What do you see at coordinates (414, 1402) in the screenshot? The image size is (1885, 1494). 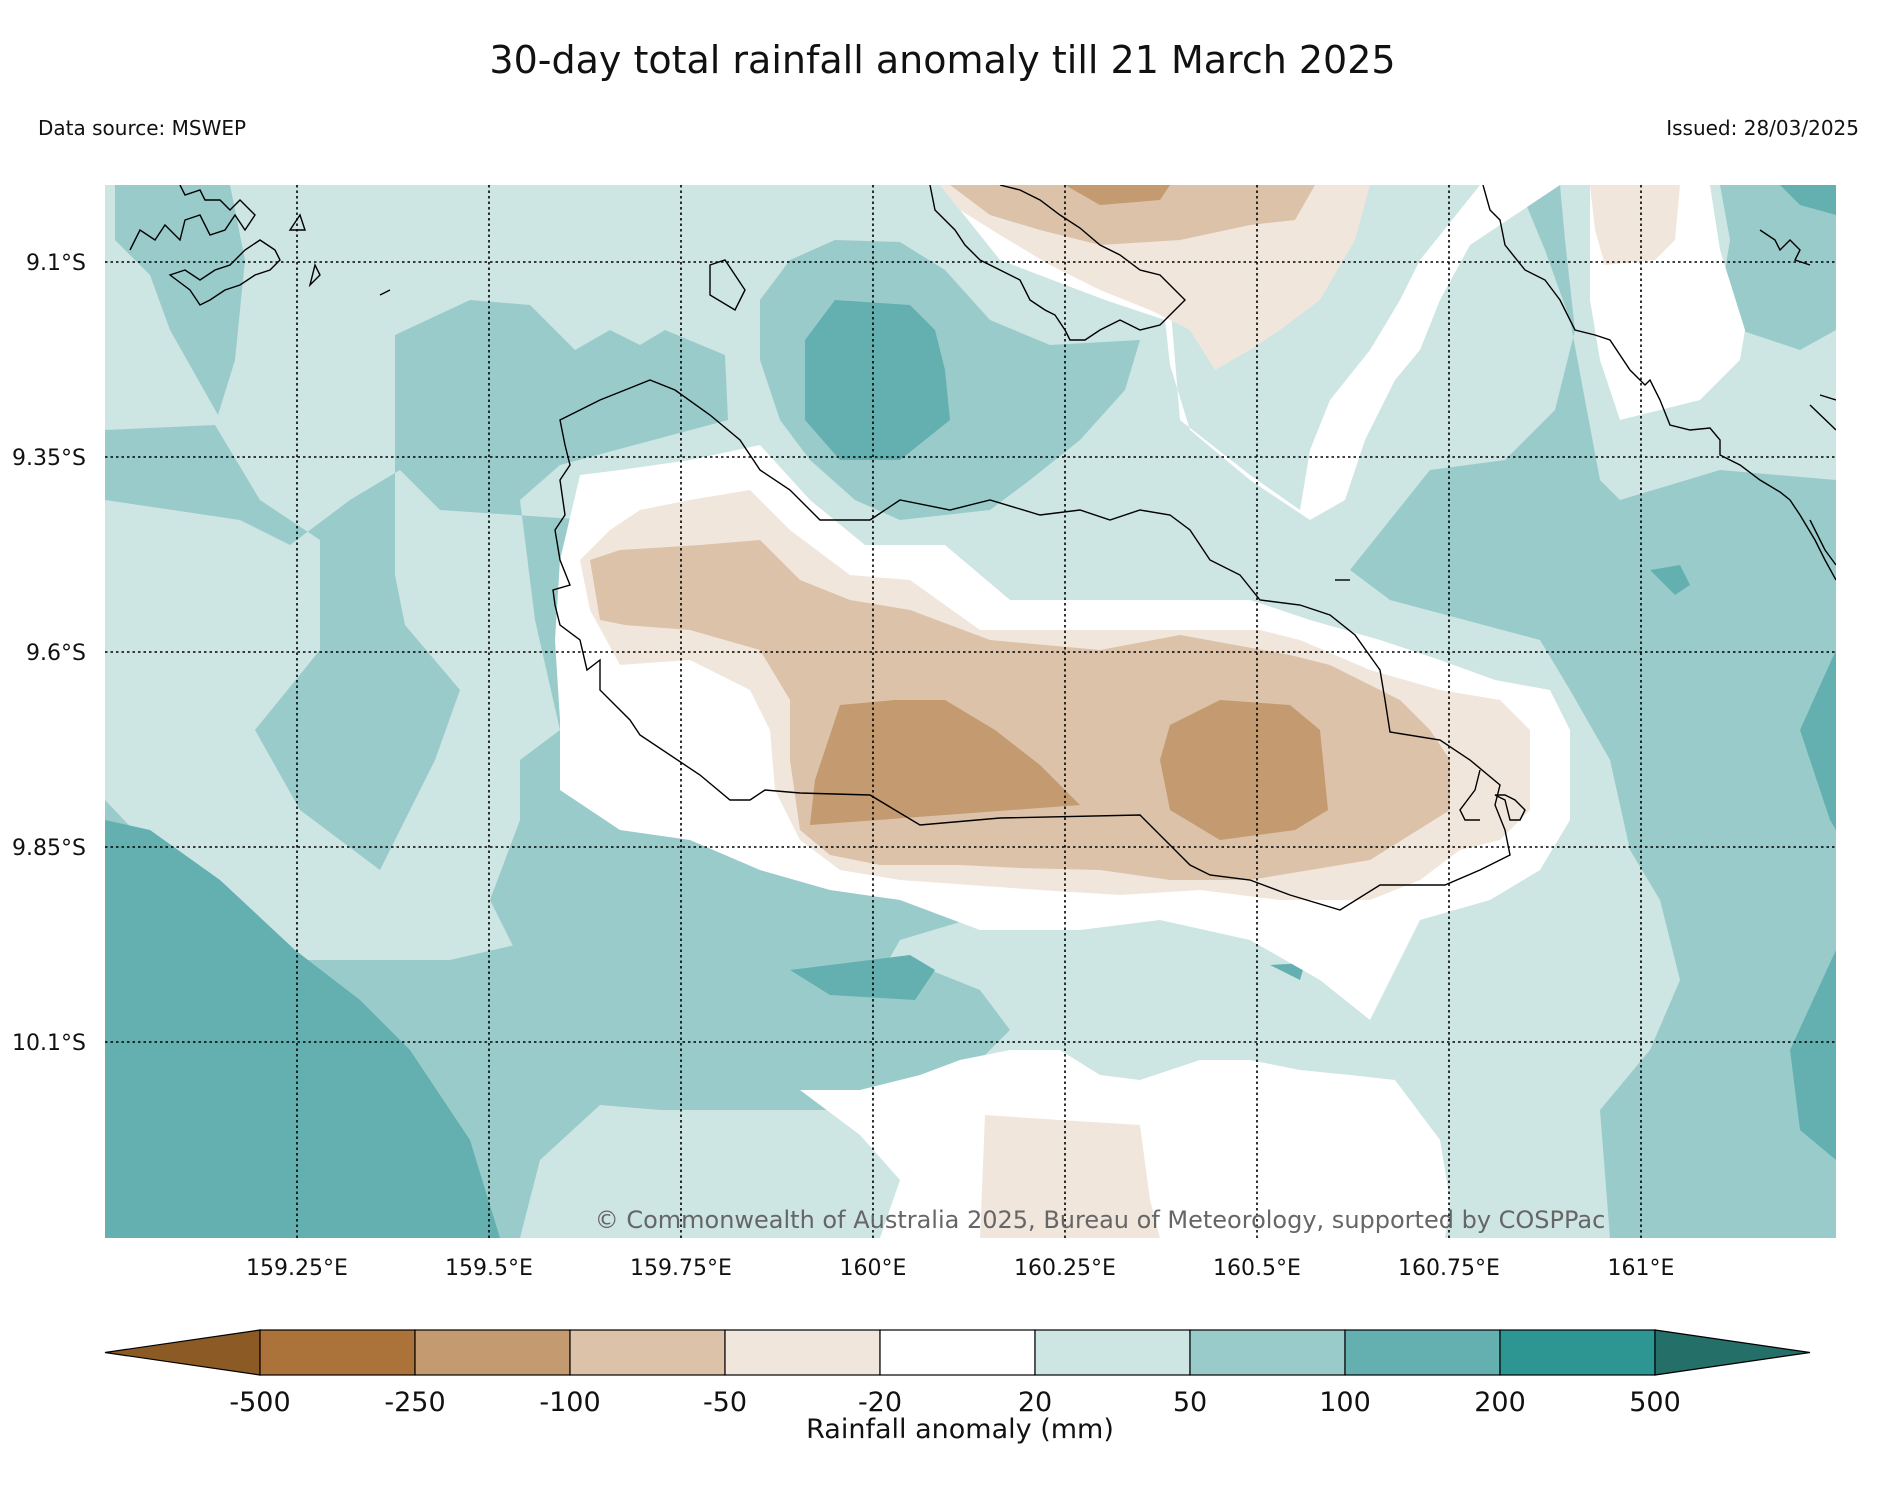 I see `colorbar-tick-label: -250` at bounding box center [414, 1402].